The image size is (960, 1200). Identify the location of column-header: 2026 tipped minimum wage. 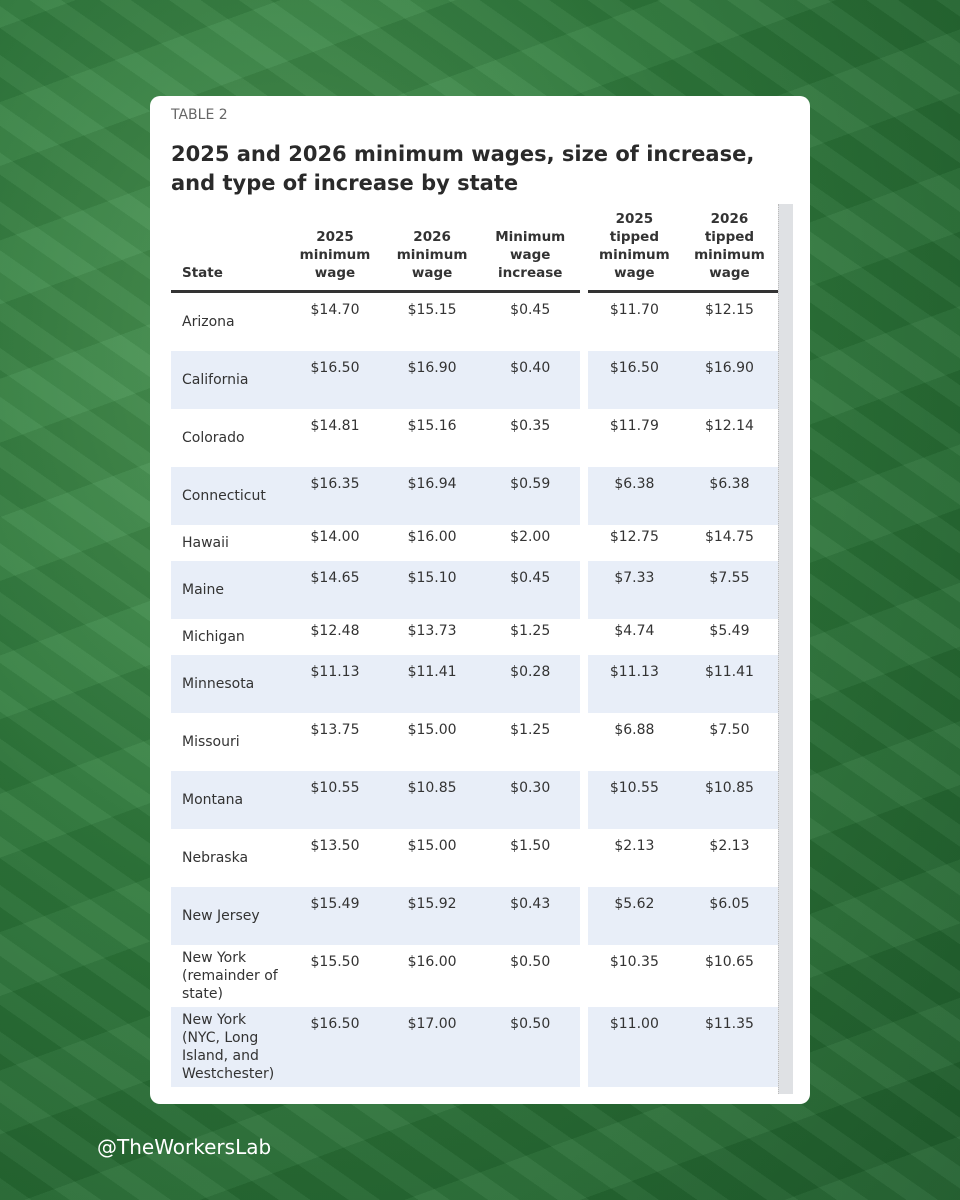
(729, 248).